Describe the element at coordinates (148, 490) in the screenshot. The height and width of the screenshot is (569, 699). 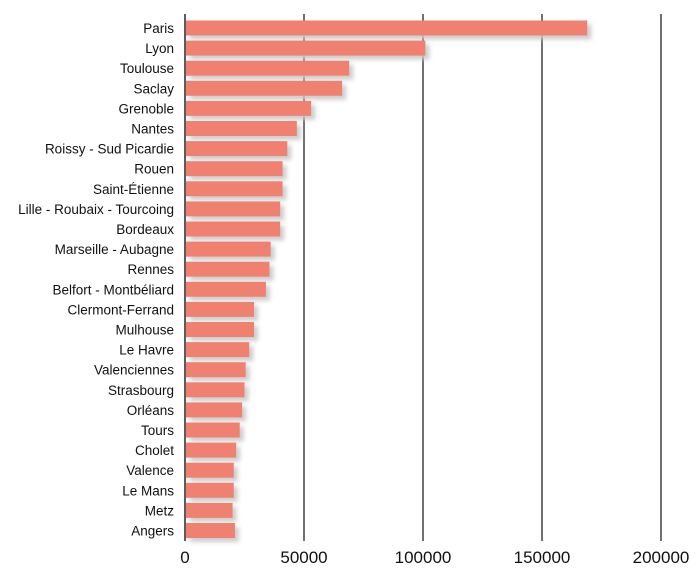
I see `category-label: Le Mans` at that location.